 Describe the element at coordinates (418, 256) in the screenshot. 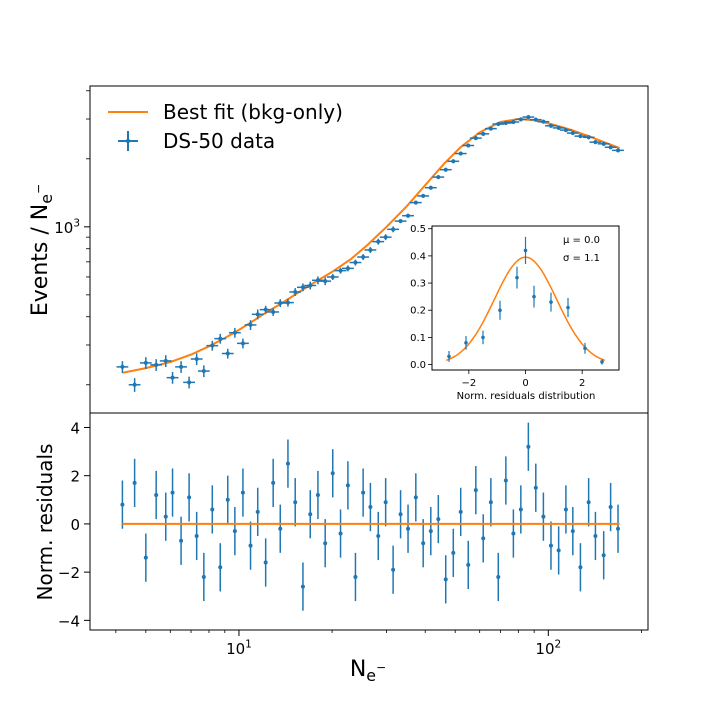

I see `inset-ytick-label: 0.4` at that location.